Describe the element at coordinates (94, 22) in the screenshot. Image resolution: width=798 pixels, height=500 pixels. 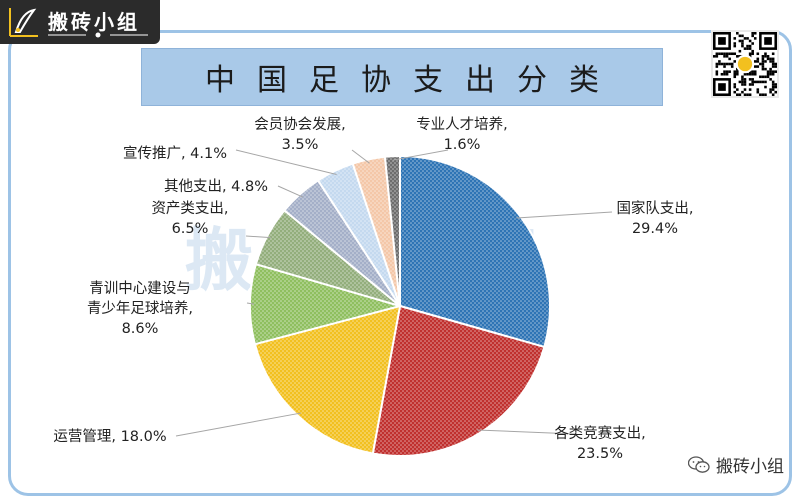
I see `brand-name: 搬砖小组` at that location.